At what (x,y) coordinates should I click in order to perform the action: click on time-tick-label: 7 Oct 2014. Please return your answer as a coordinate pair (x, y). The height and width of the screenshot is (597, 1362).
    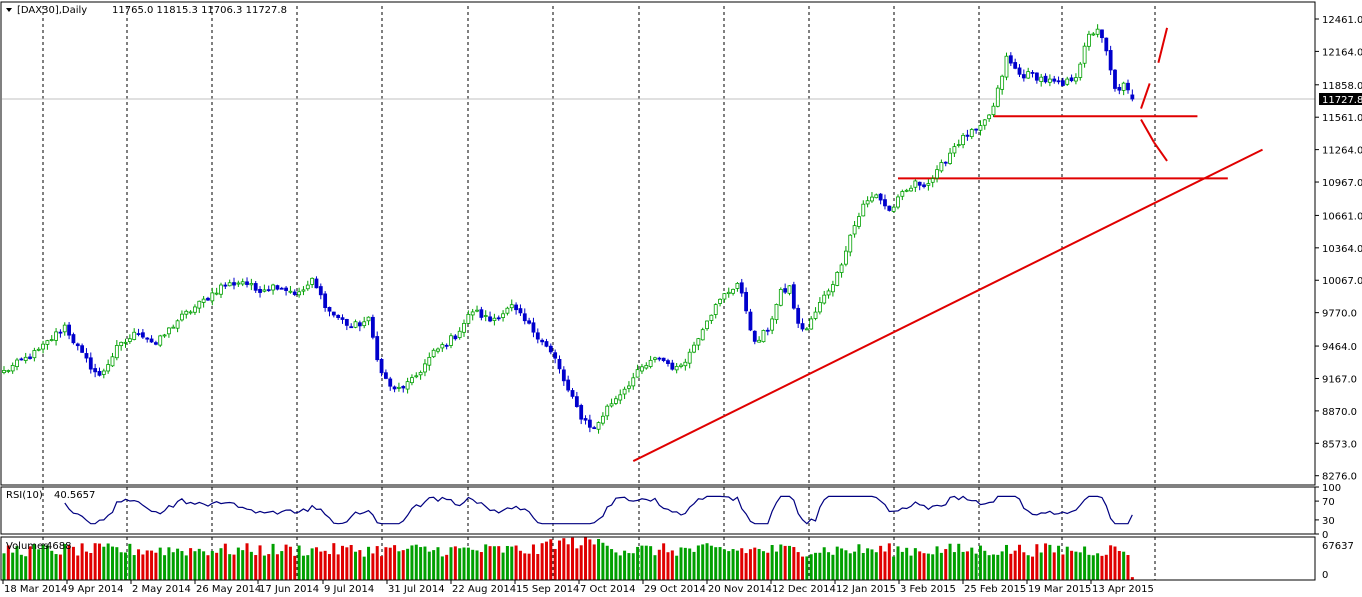
    Looking at the image, I should click on (607, 589).